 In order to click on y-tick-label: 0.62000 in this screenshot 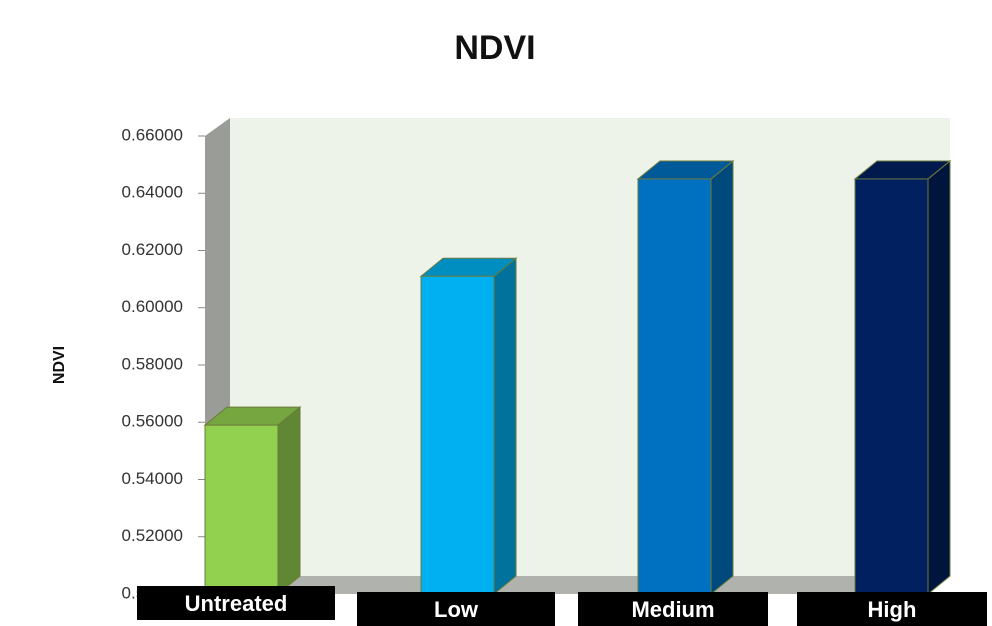, I will do `click(152, 249)`.